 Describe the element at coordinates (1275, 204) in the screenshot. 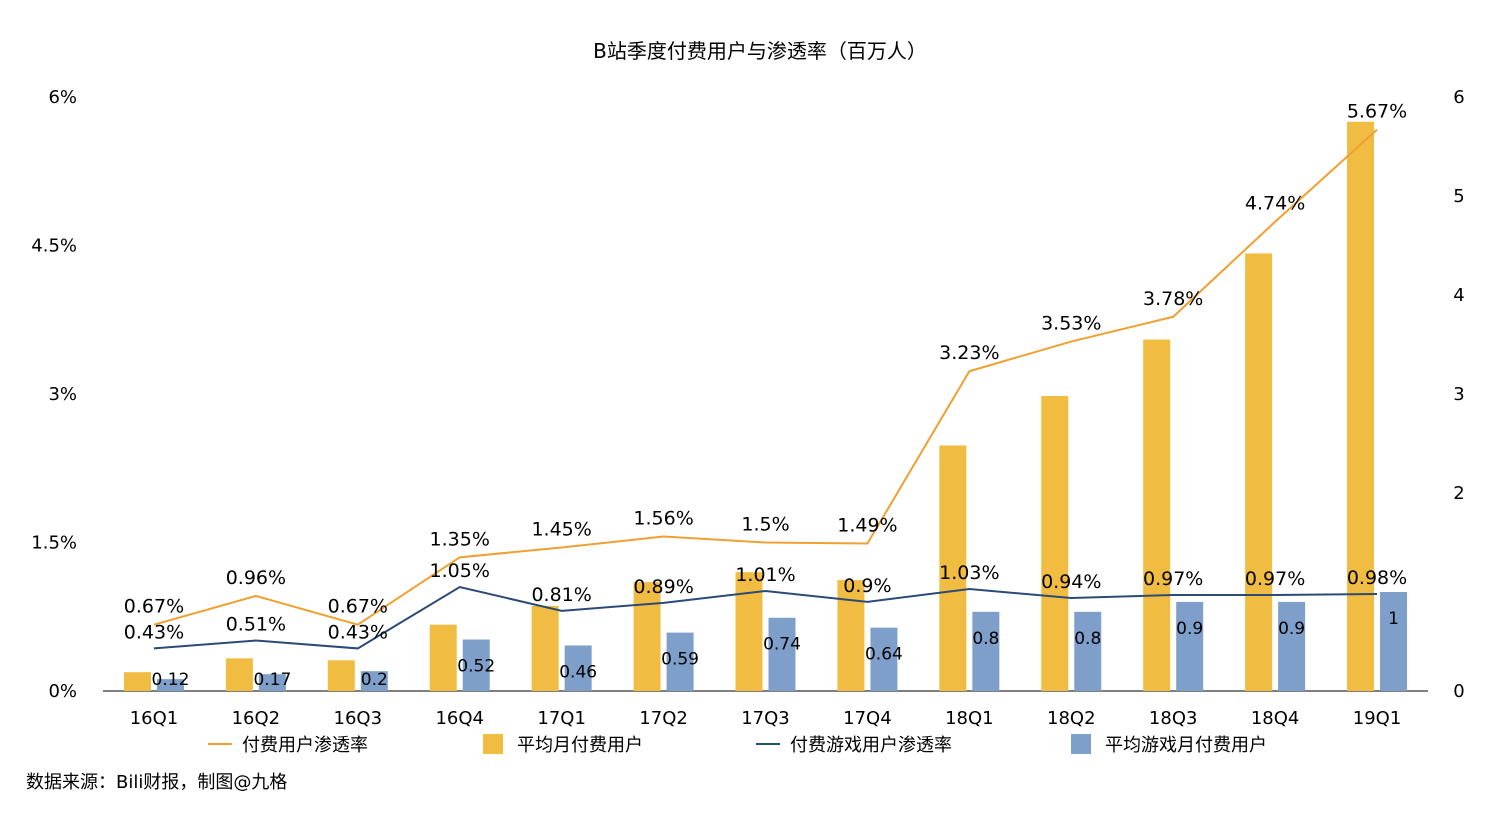

I see `data-label-paid-penetration: 4.74%` at that location.